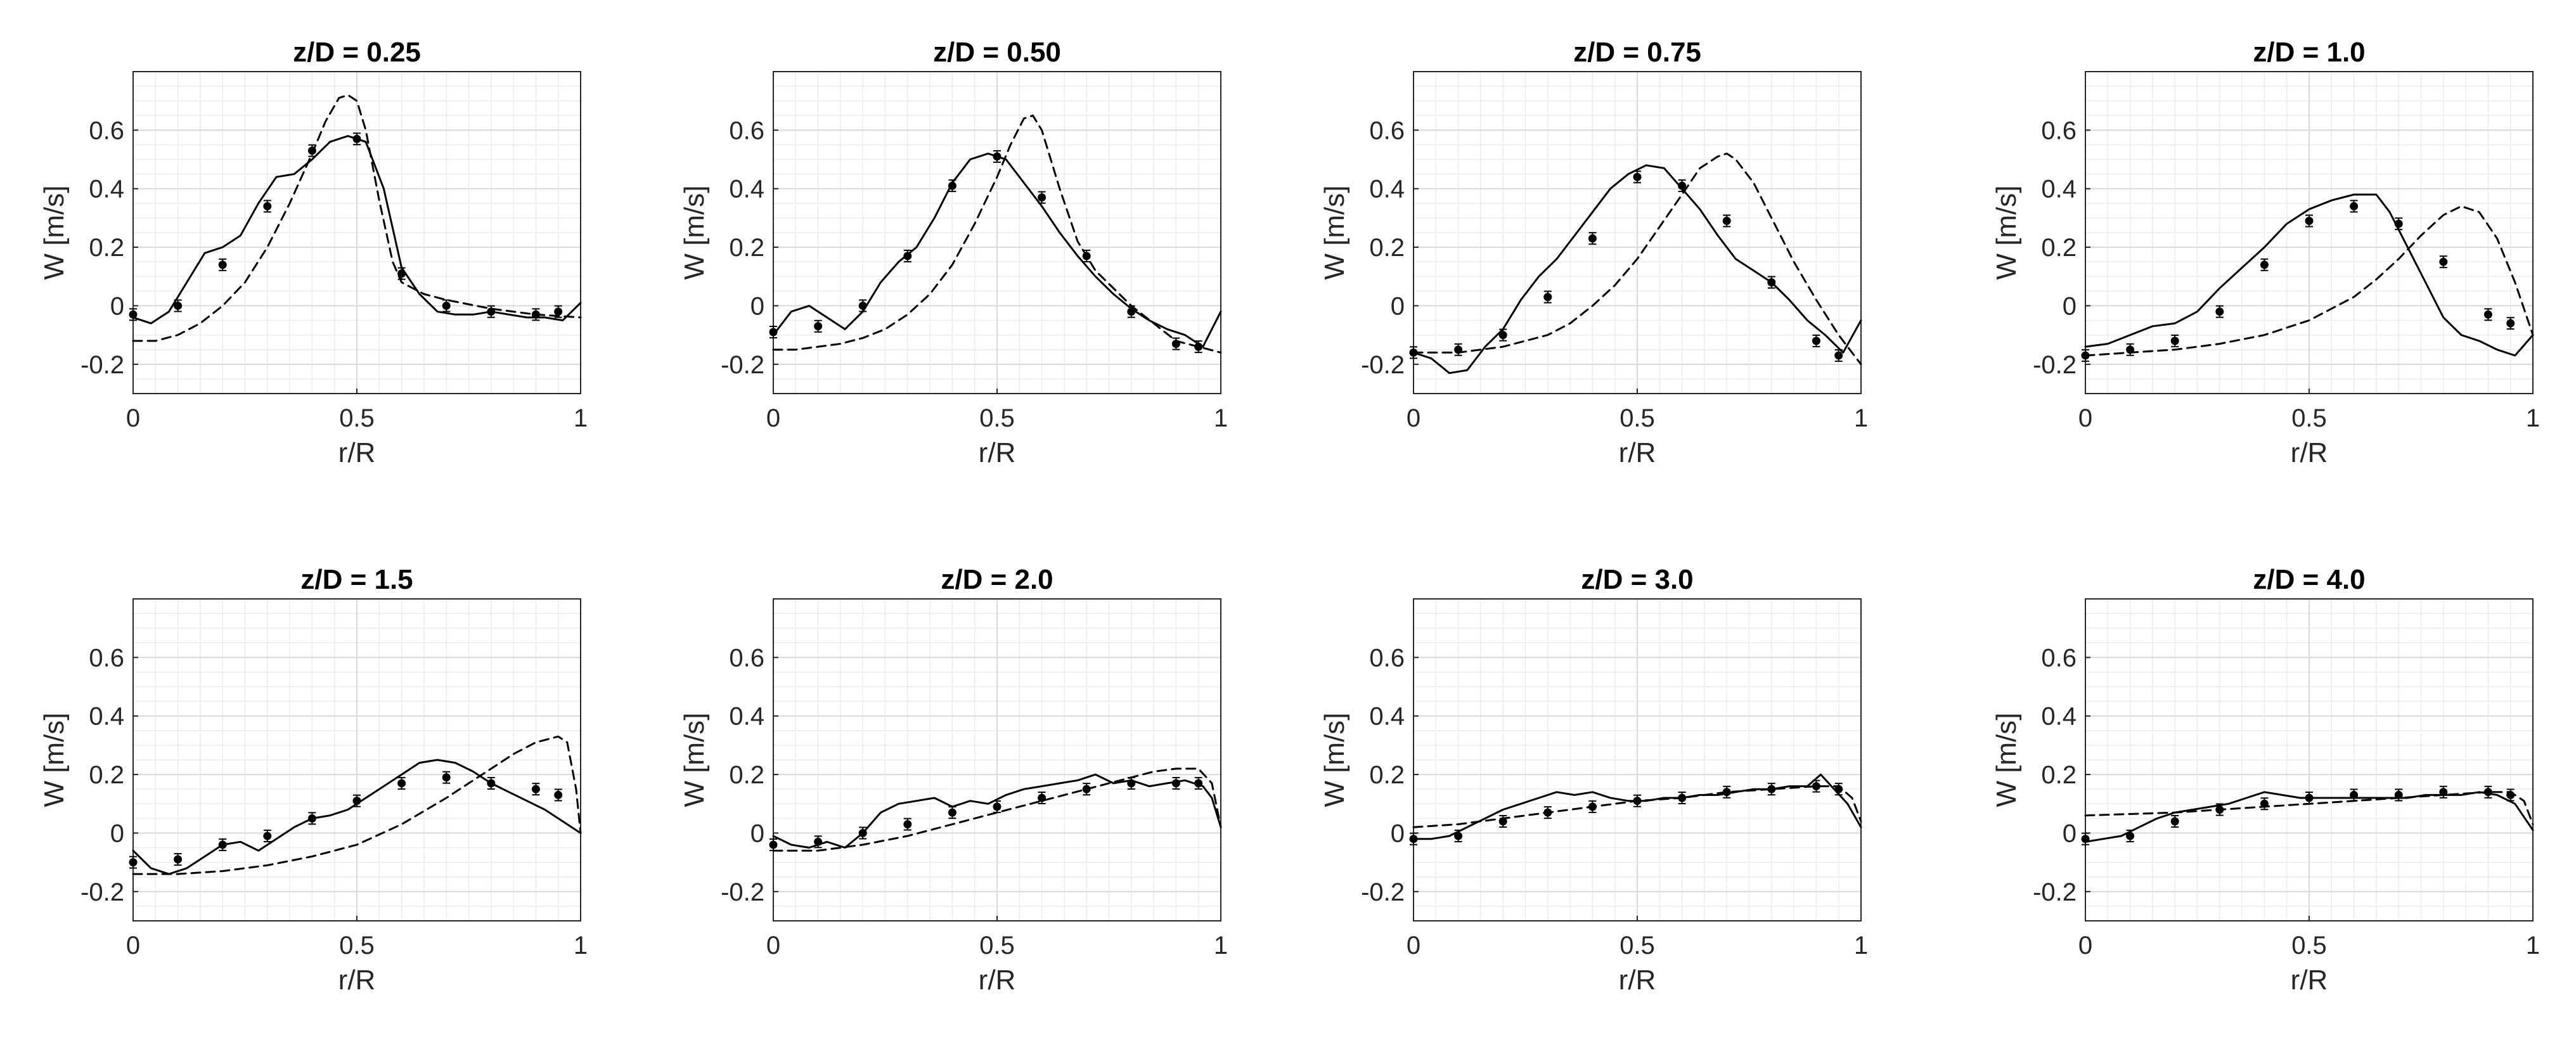 This screenshot has height=1040, width=2576. What do you see at coordinates (746, 130) in the screenshot?
I see `y-tick-label: 0.6` at bounding box center [746, 130].